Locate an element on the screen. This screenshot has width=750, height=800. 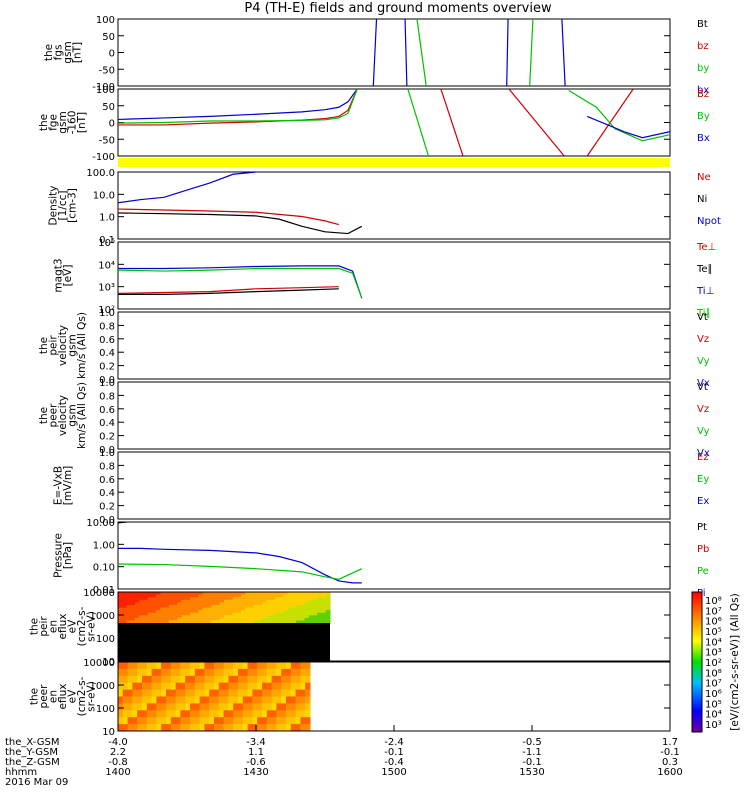
y-tick-label: 50 is located at coordinates (108, 37).